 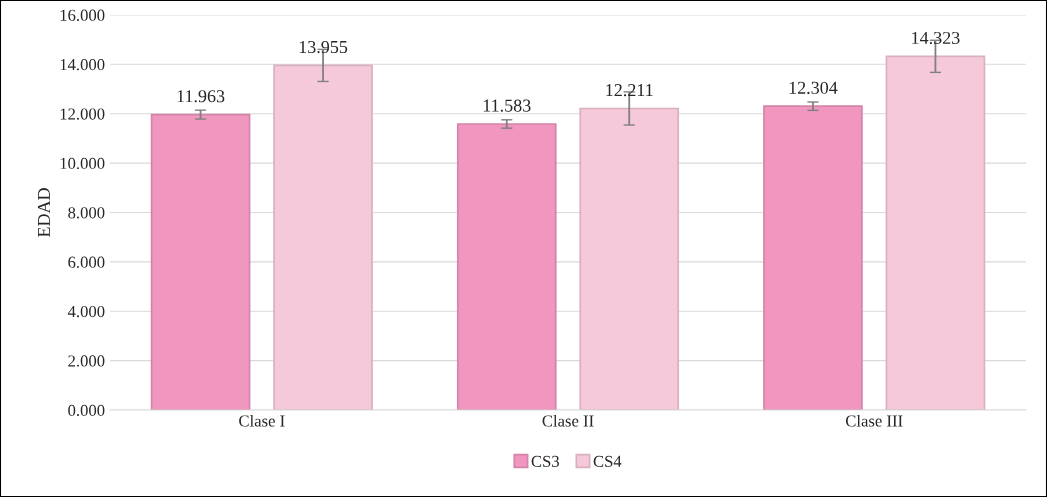 I want to click on x-tick-label: Clase I, so click(x=262, y=420).